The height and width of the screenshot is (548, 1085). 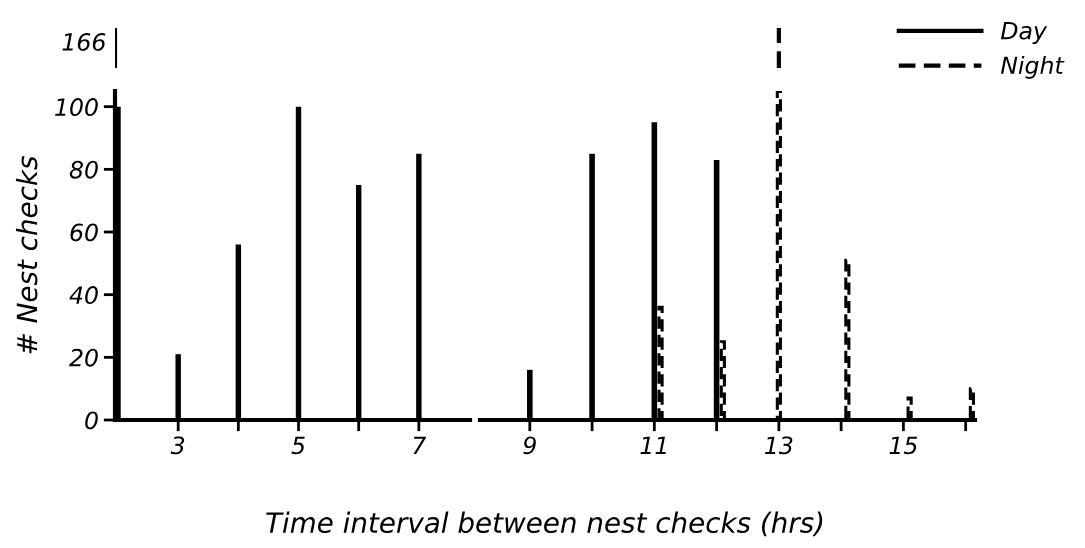 What do you see at coordinates (544, 524) in the screenshot?
I see `x-axis-title: Time interval between nest checks (hrs)` at bounding box center [544, 524].